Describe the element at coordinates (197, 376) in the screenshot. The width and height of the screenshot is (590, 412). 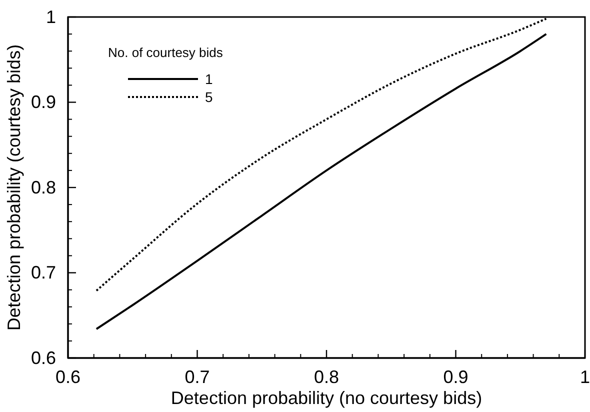
I see `x-tick-label: 0.7` at that location.